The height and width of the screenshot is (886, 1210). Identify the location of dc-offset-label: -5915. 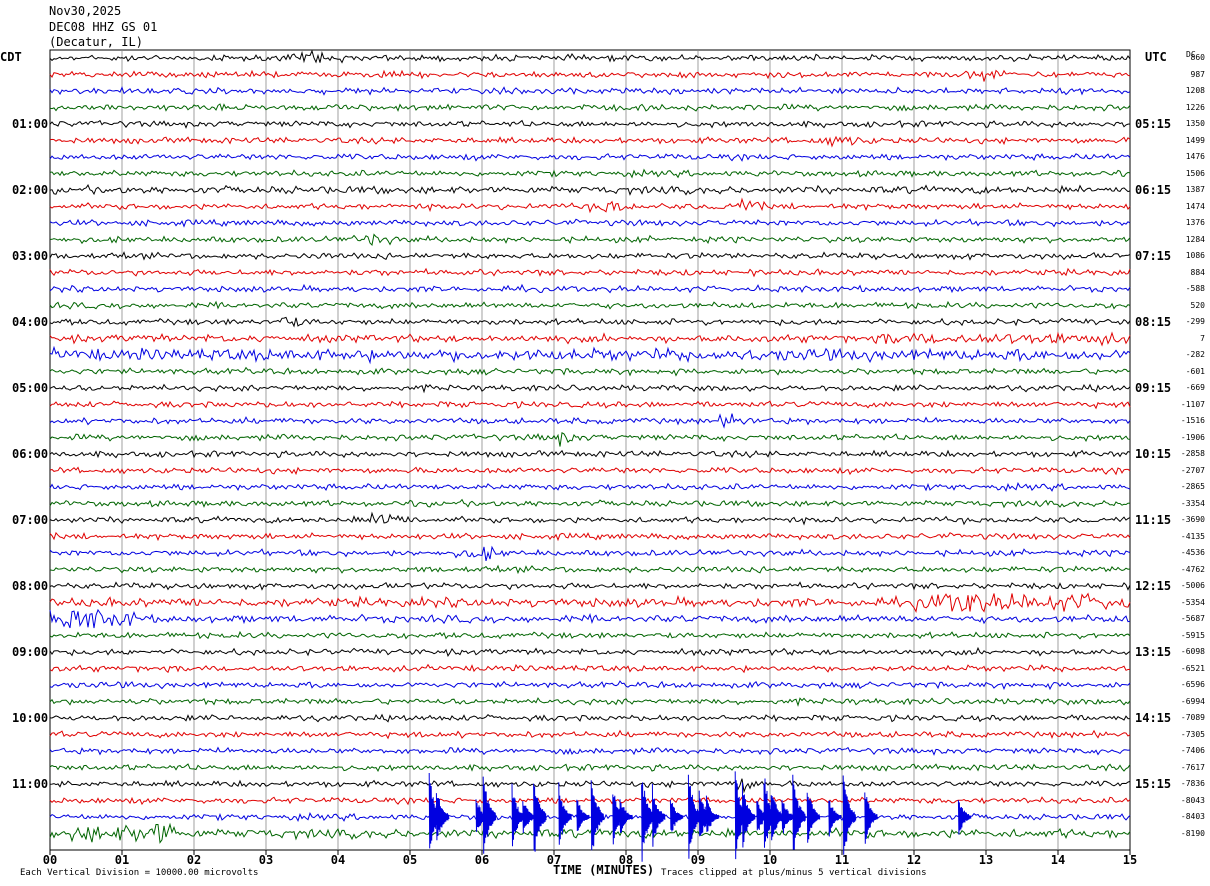
(1192, 635).